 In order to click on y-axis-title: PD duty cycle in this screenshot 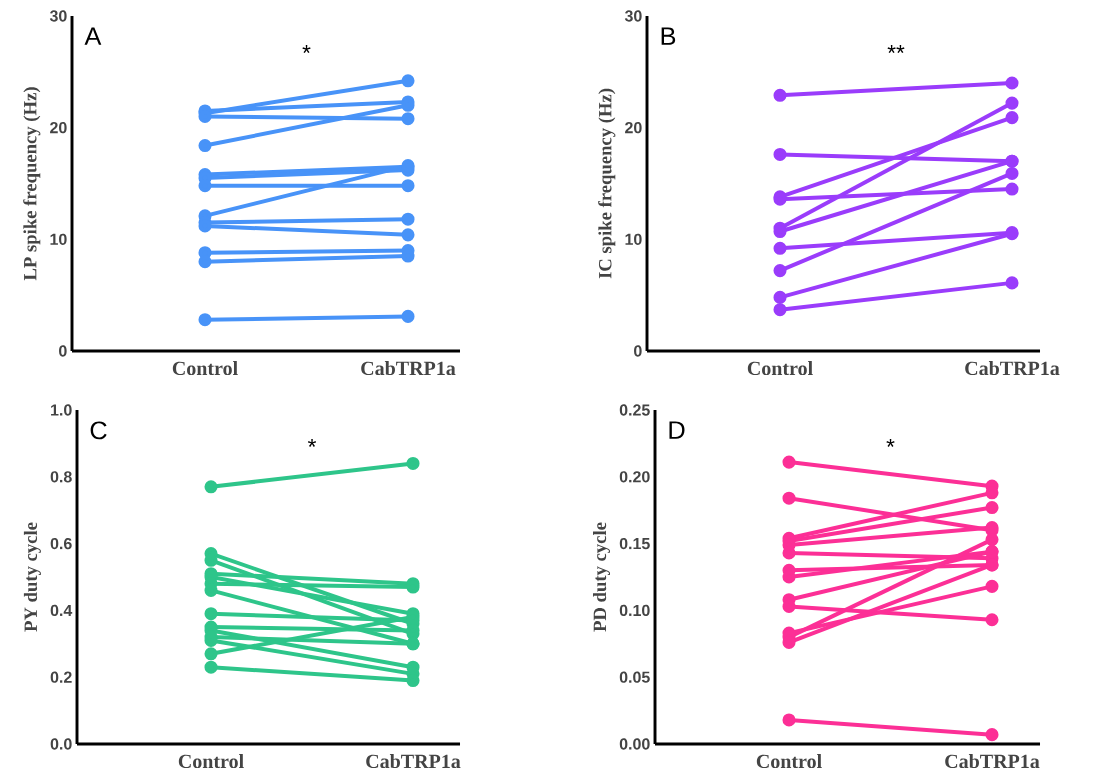, I will do `click(602, 577)`.